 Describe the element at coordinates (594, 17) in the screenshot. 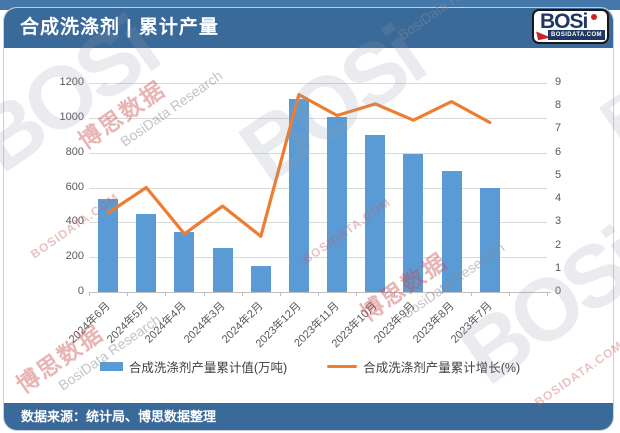

I see `logo-red-dot-icon` at that location.